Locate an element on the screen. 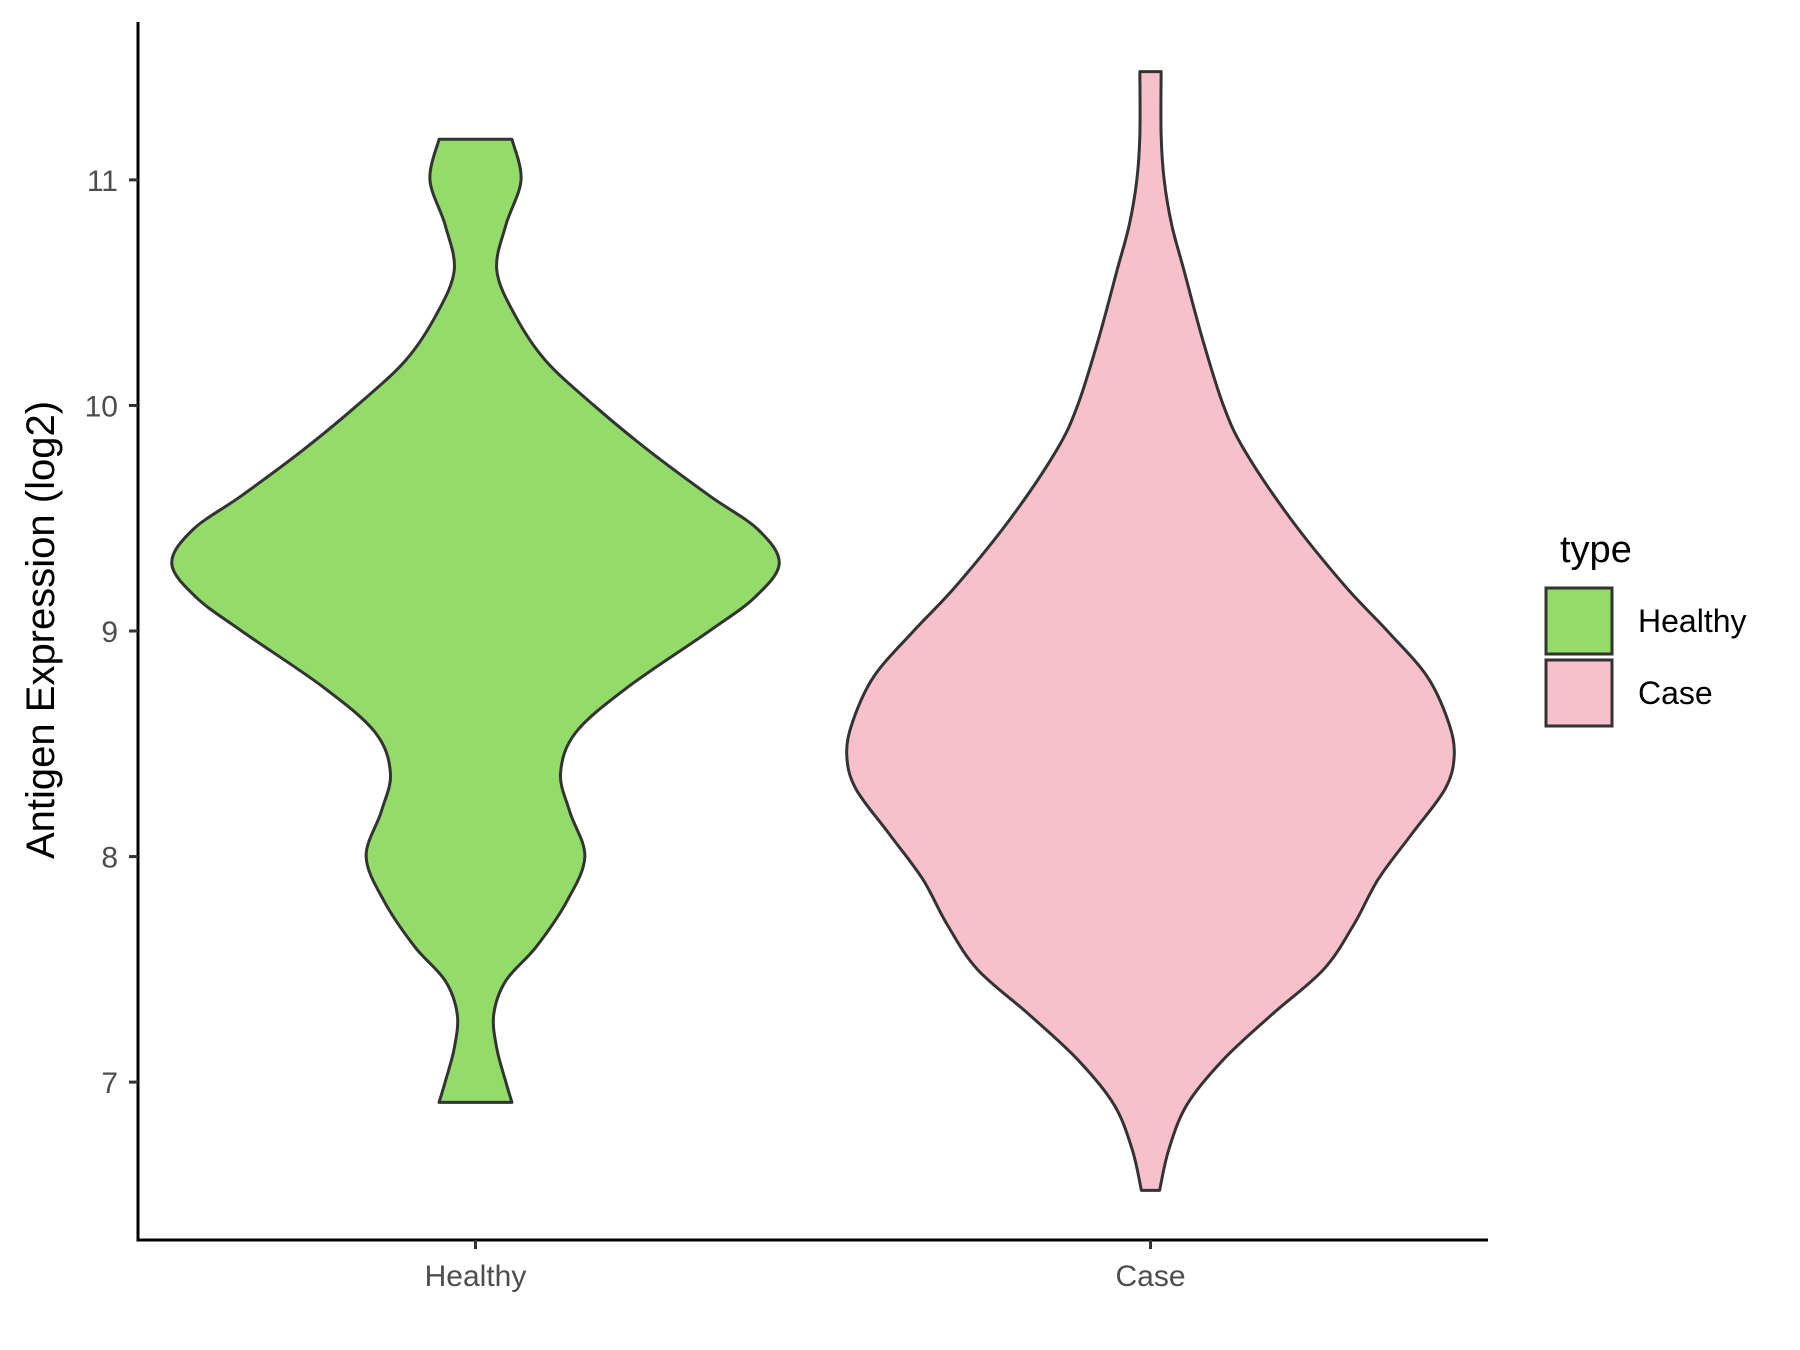  legend-key-healthy is located at coordinates (1579, 621).